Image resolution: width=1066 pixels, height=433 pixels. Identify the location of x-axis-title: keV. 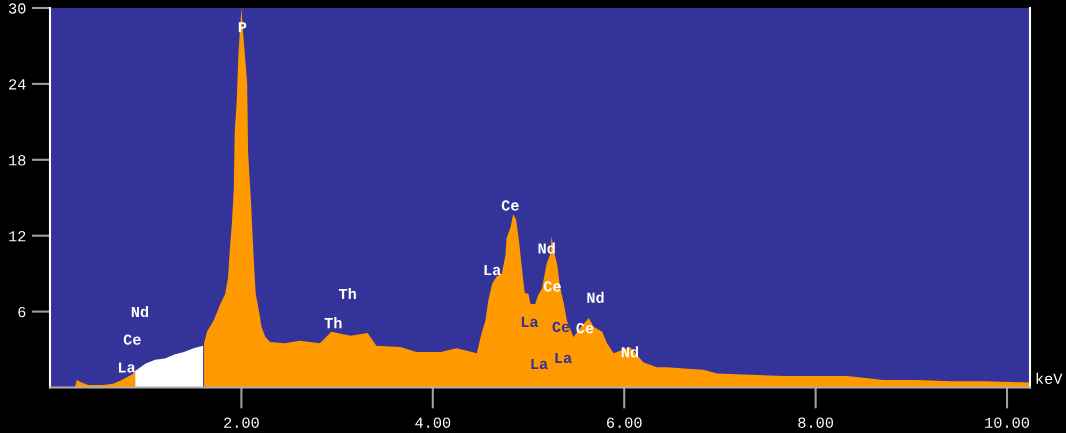
(1049, 378).